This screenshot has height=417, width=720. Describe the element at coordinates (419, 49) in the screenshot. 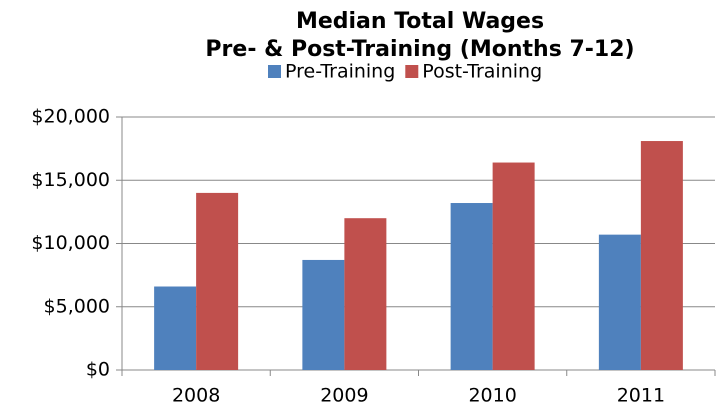

I see `chart-subtitle: Pre- & Post-Training (Months 7-12)` at that location.